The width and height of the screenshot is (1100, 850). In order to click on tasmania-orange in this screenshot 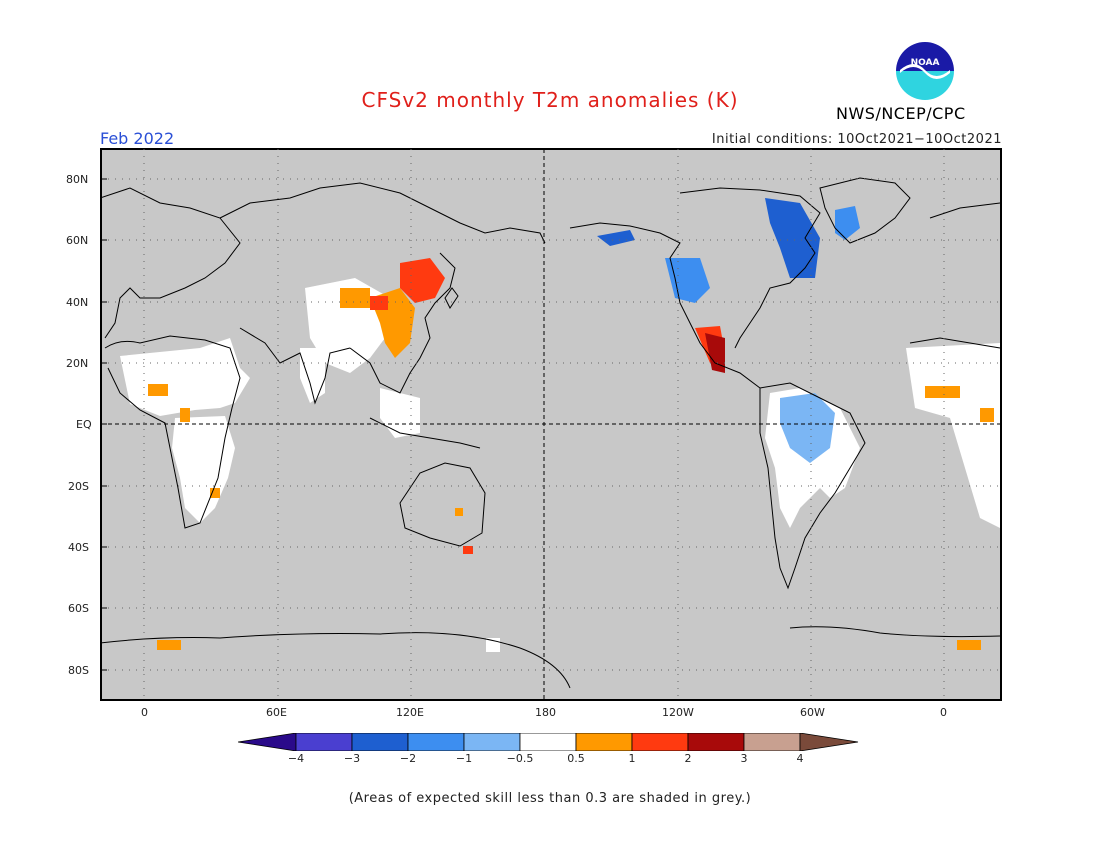, I will do `click(468, 550)`.